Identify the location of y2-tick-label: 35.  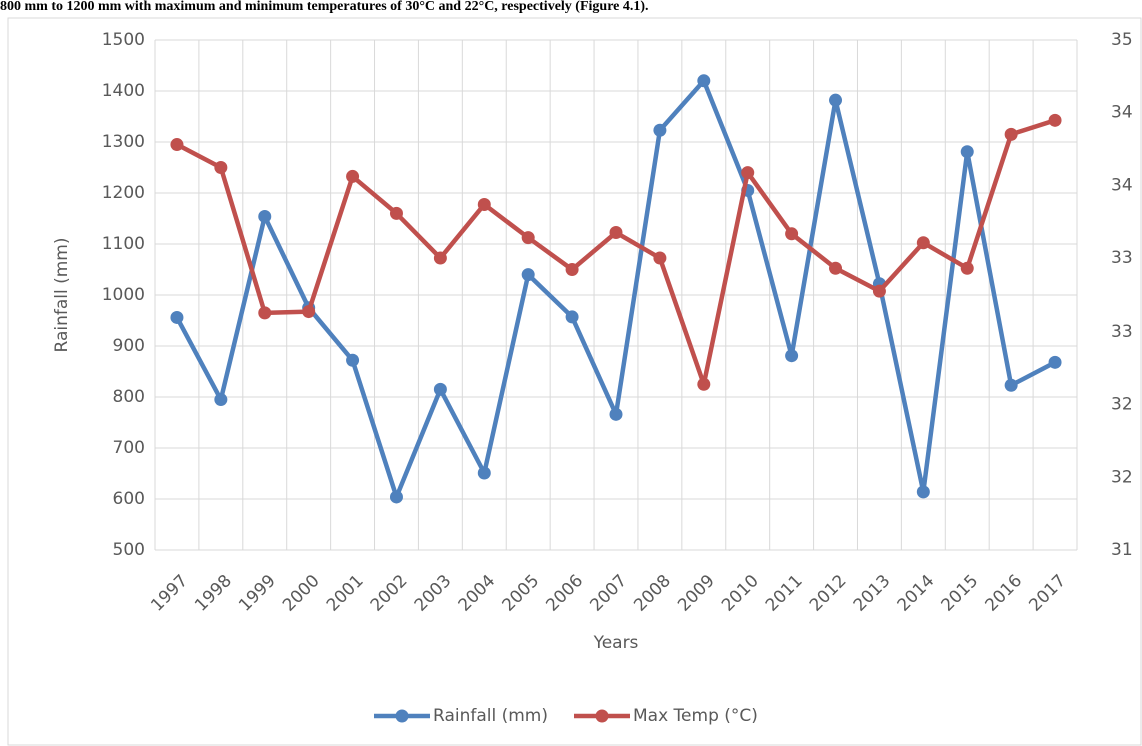
(1122, 40).